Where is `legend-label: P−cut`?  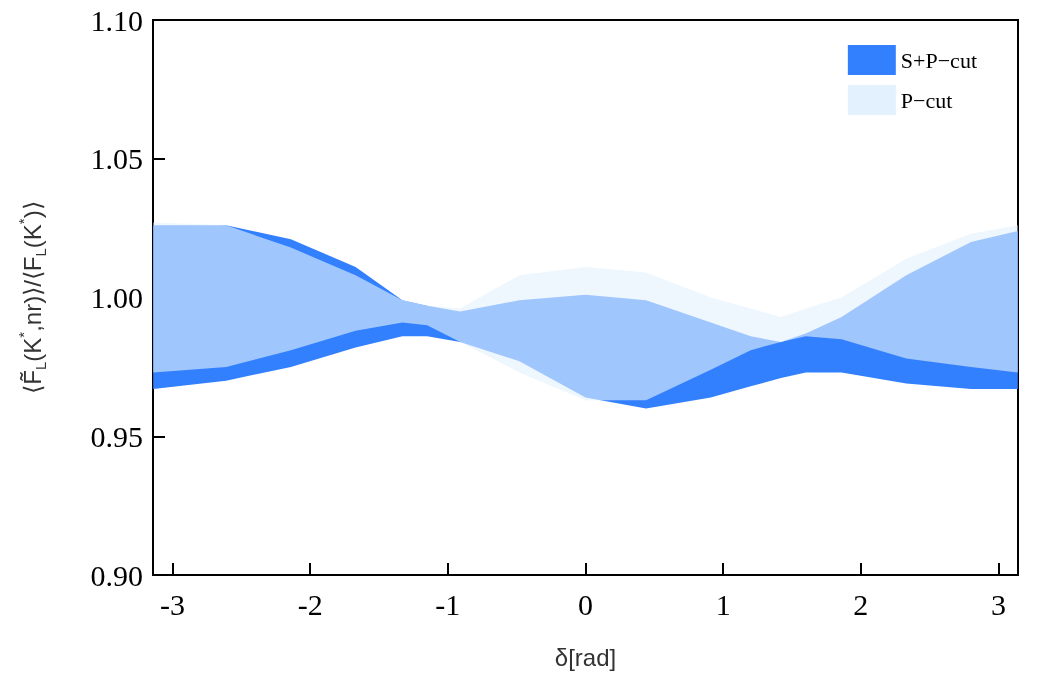 legend-label: P−cut is located at coordinates (926, 100).